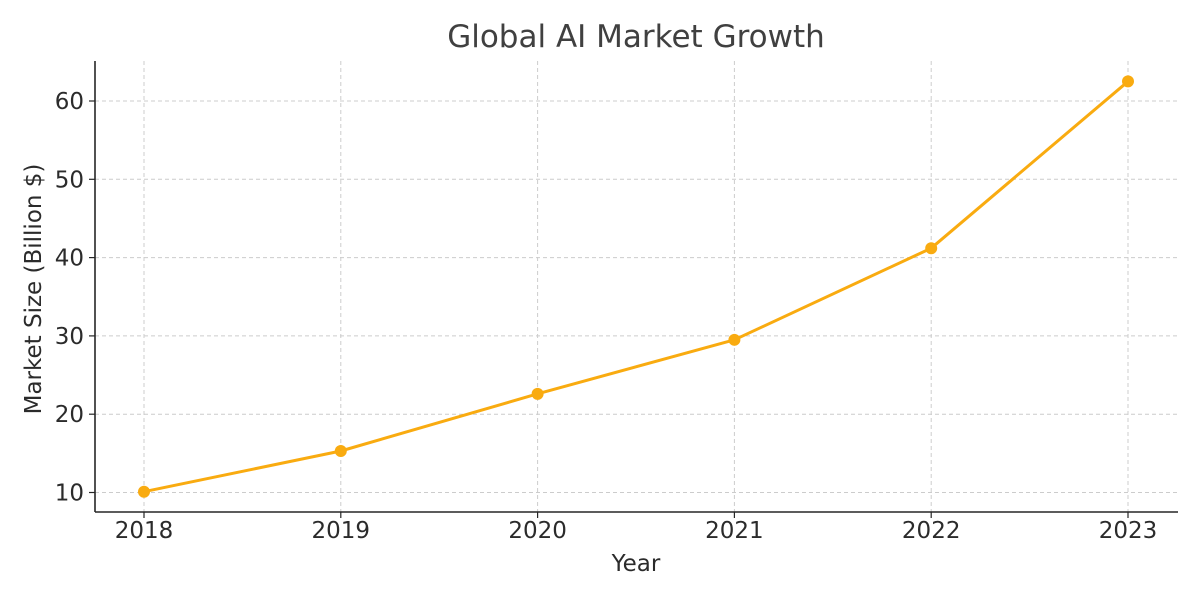  What do you see at coordinates (69, 102) in the screenshot?
I see `y-tick-label: 60` at bounding box center [69, 102].